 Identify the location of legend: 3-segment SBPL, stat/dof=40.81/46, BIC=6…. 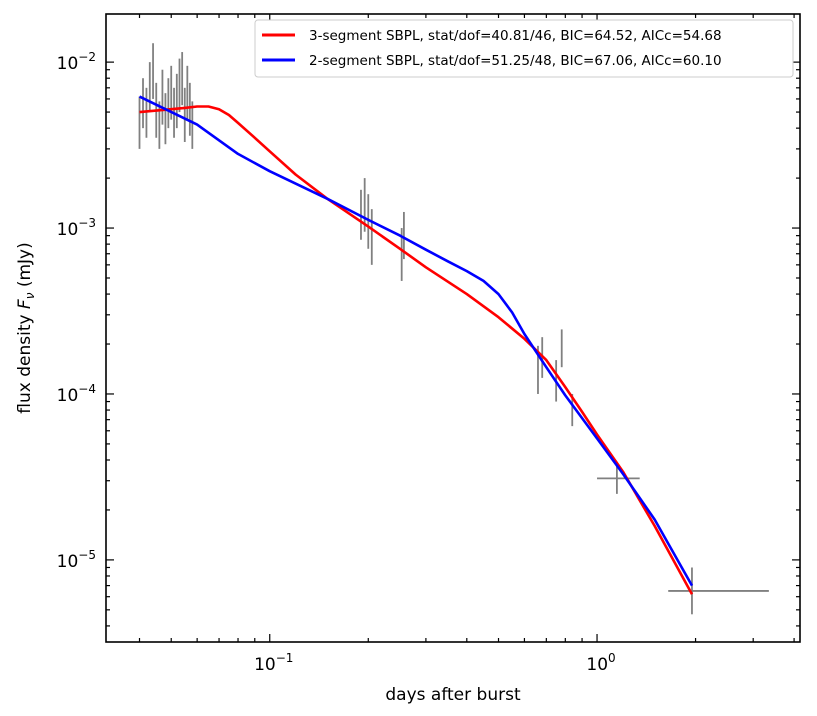
(524, 48).